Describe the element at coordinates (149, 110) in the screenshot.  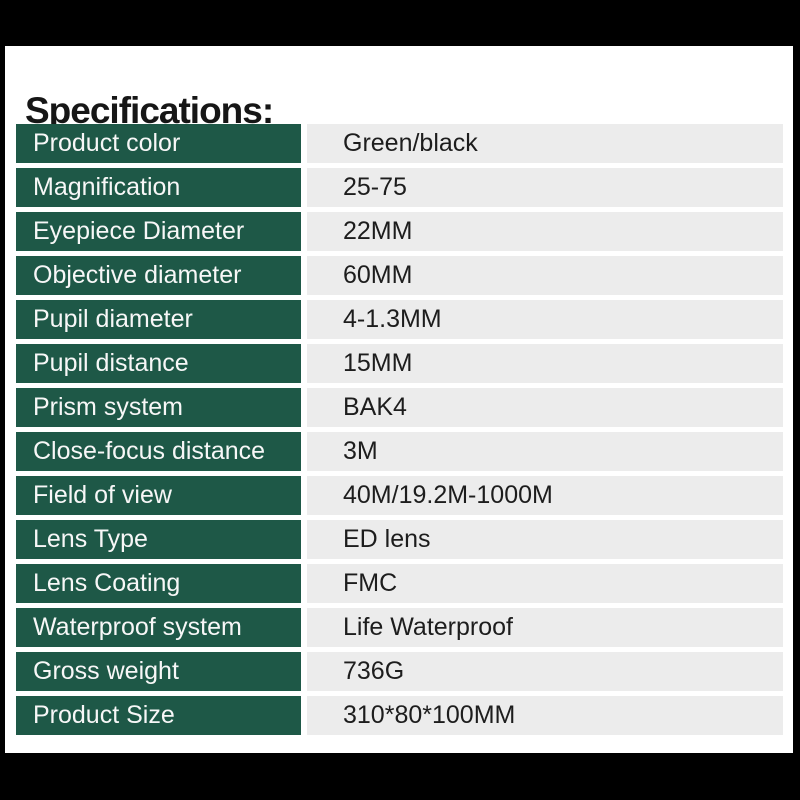
I see `page-title: Specifications:` at that location.